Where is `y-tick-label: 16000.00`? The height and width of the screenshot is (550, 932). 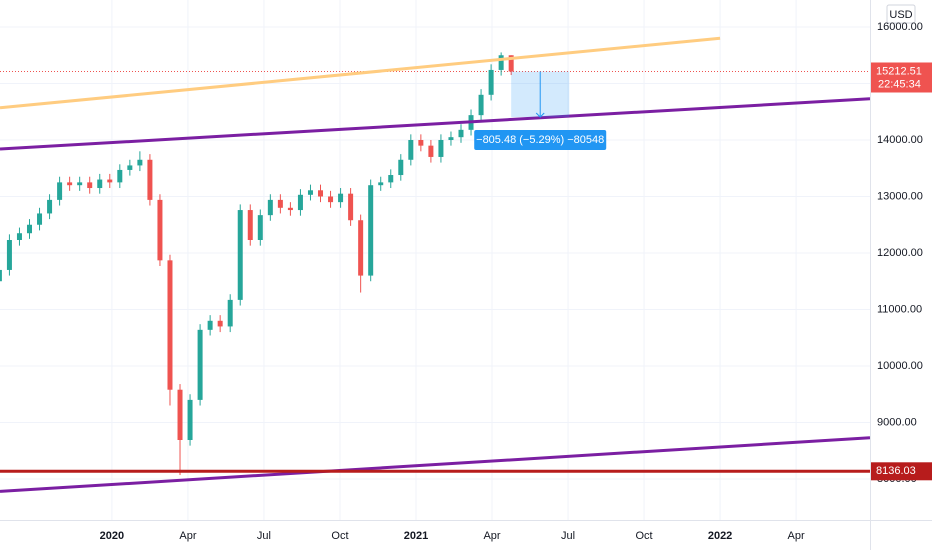
y-tick-label: 16000.00 is located at coordinates (900, 27).